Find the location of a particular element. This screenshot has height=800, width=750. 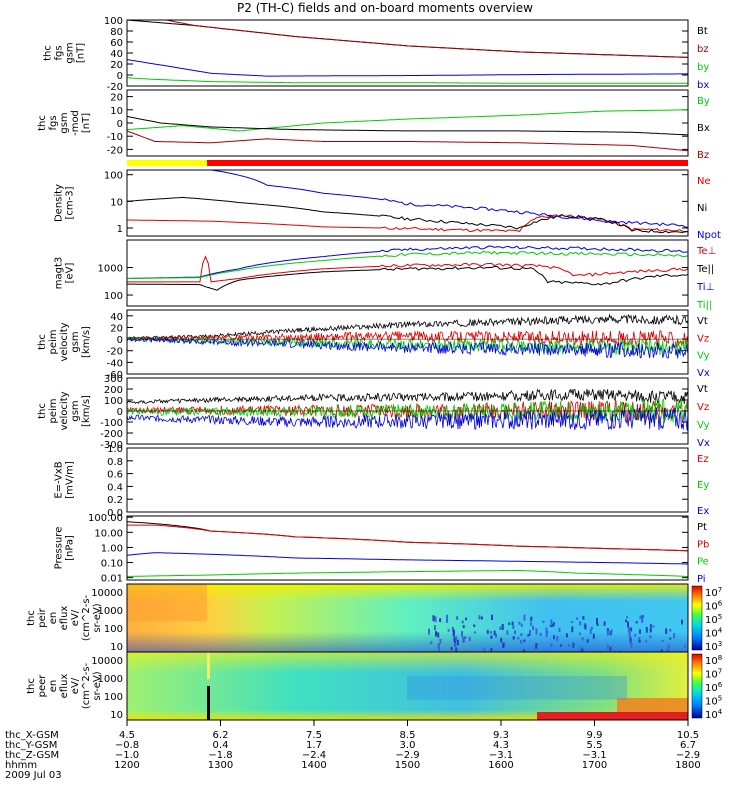

series-line-Pb is located at coordinates (408, 538).